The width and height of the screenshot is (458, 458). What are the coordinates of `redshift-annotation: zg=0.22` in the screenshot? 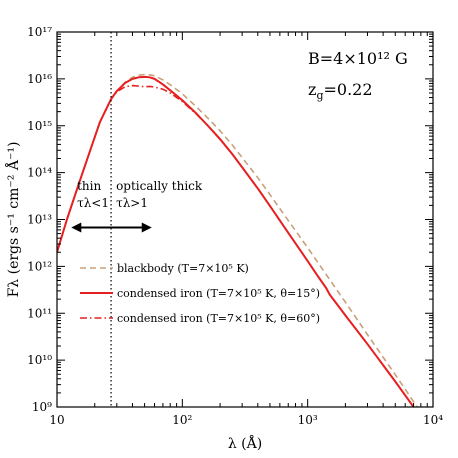 It's located at (340, 91).